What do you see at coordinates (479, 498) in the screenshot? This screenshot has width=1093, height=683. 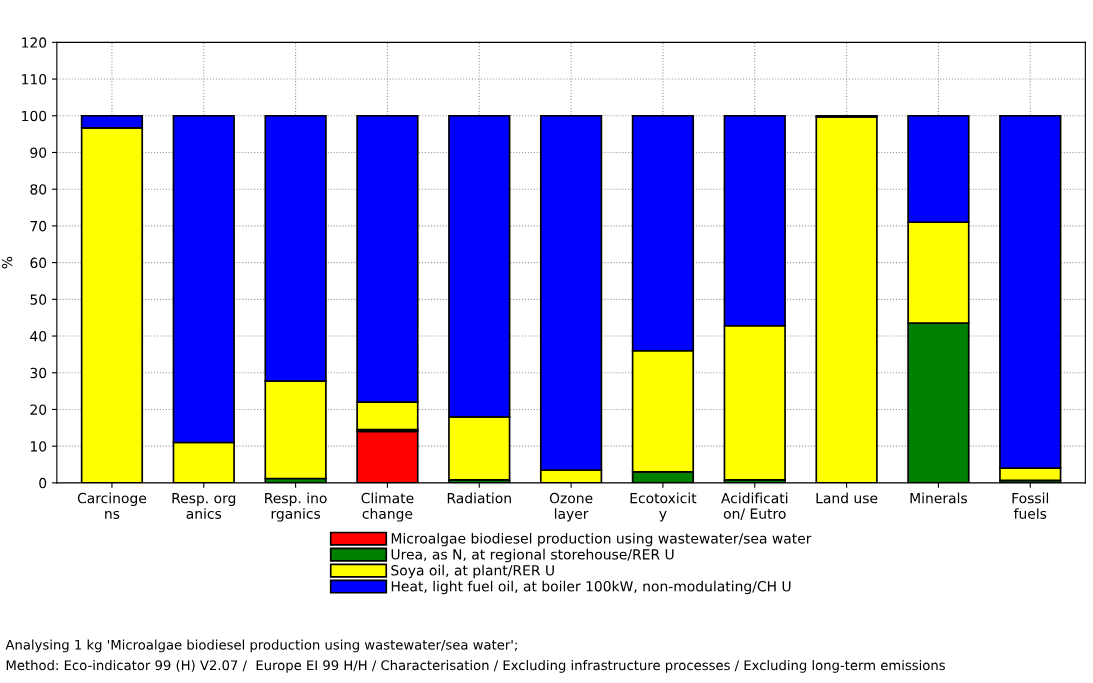 I see `x-tick-label: Radiation` at bounding box center [479, 498].